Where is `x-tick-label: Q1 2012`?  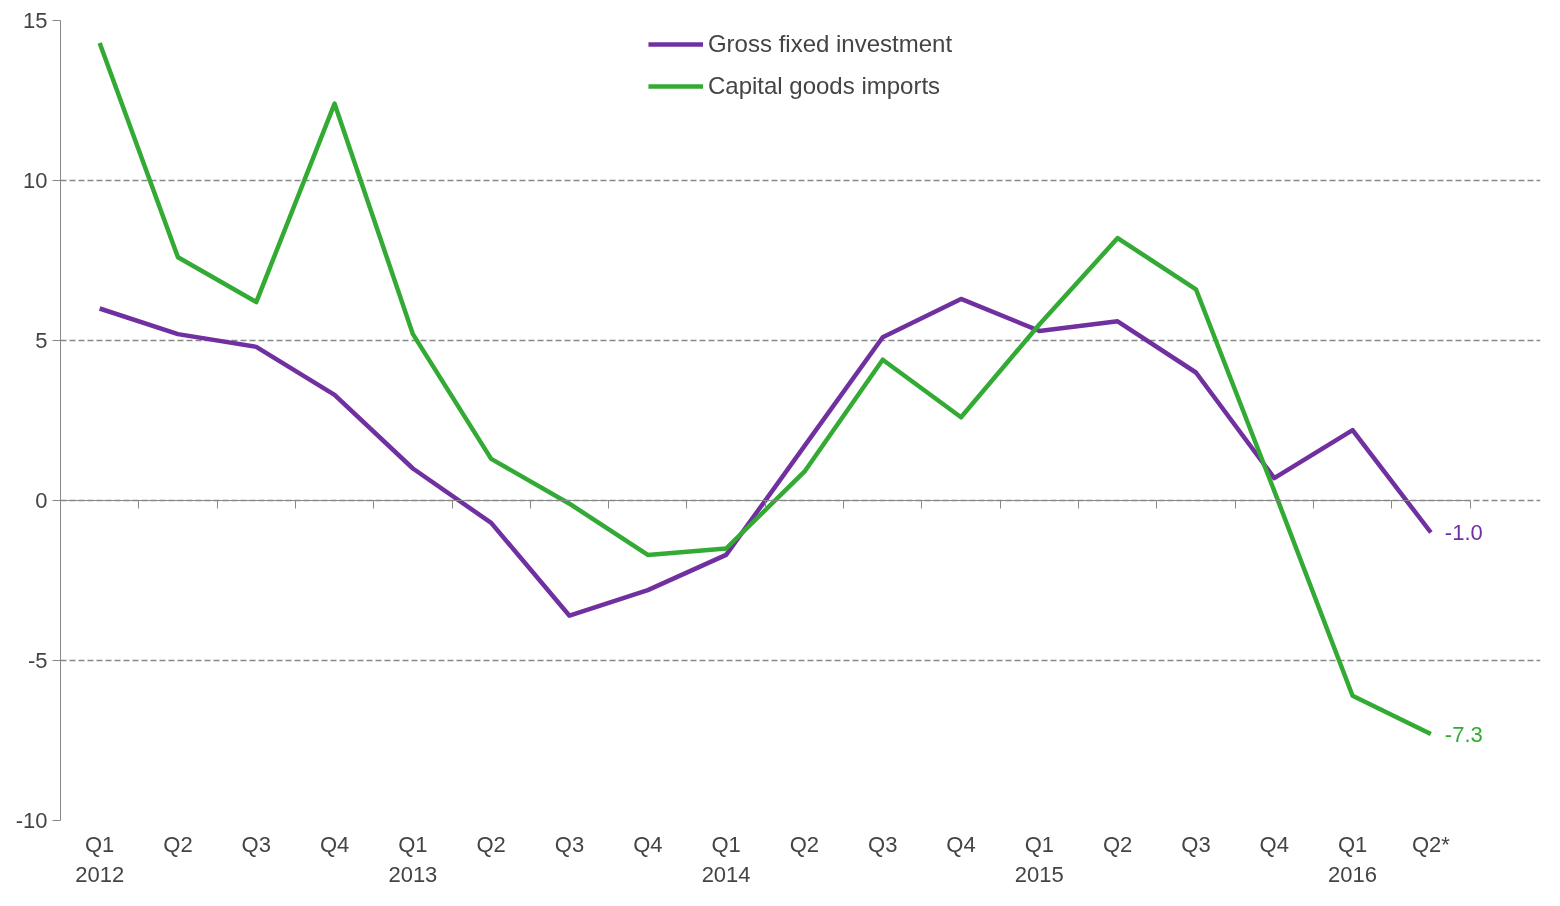 x-tick-label: Q1 2012 is located at coordinates (100, 859).